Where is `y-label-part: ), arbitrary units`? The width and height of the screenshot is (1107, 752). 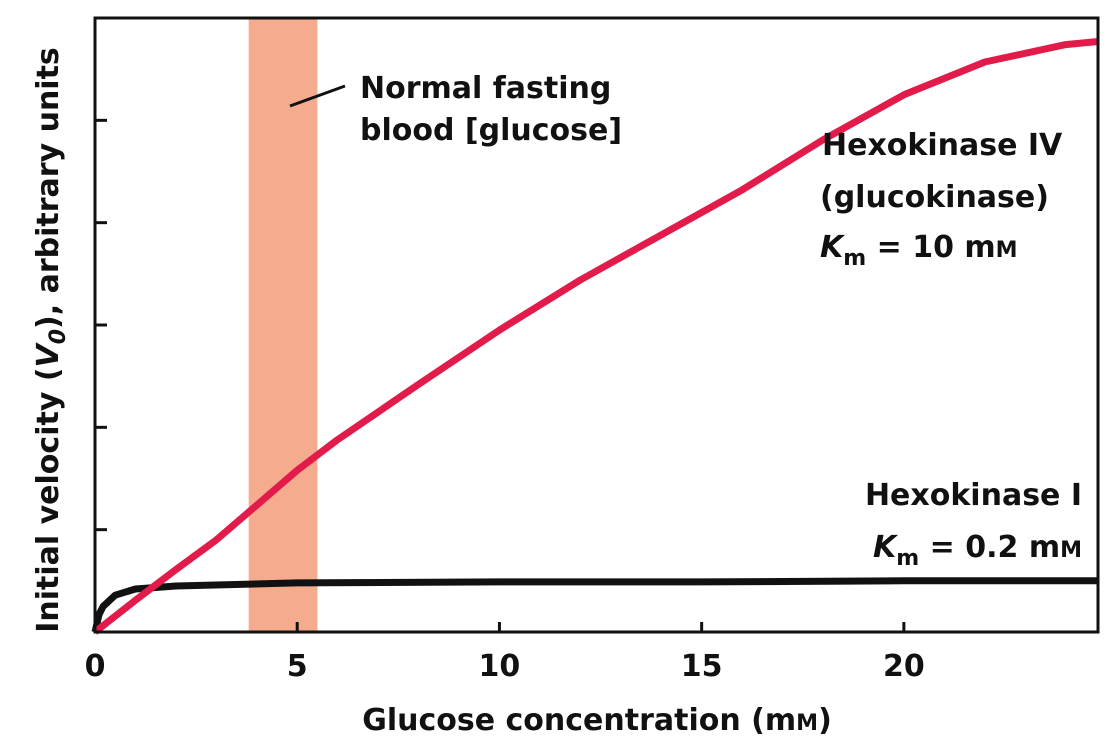 y-label-part: ), arbitrary units is located at coordinates (48, 188).